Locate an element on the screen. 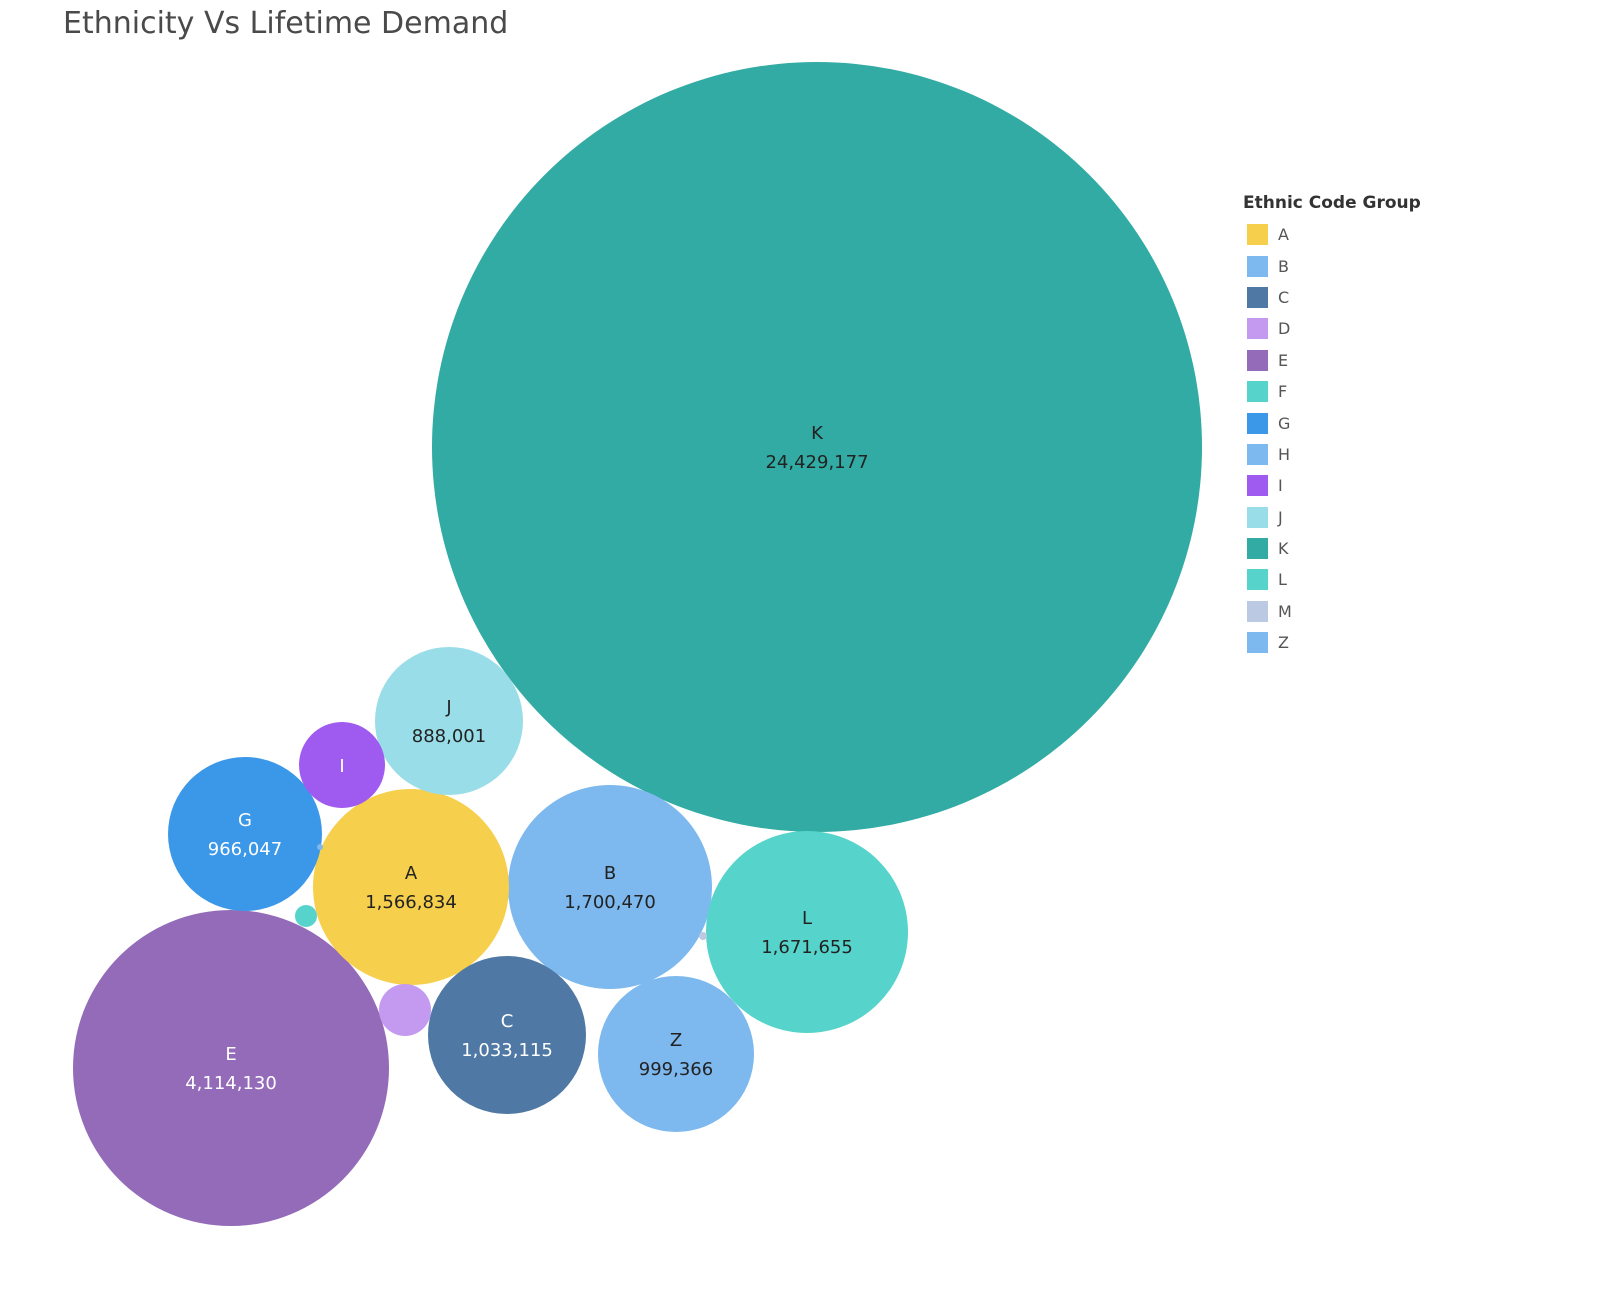 The width and height of the screenshot is (1600, 1292). legend-label: M is located at coordinates (1285, 611).